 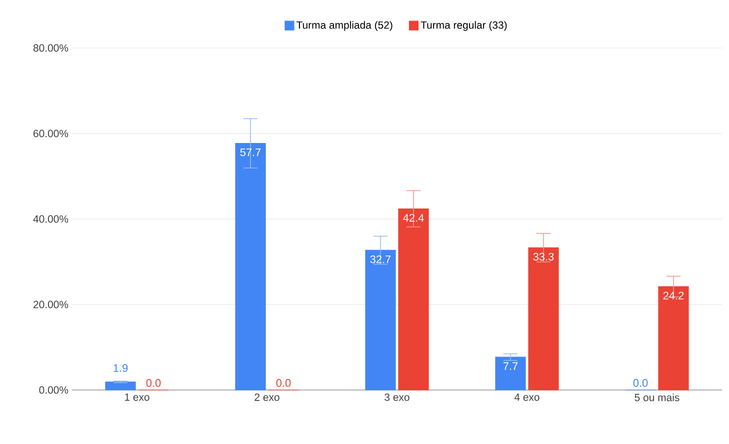 What do you see at coordinates (413, 218) in the screenshot?
I see `data-label: 42.4` at bounding box center [413, 218].